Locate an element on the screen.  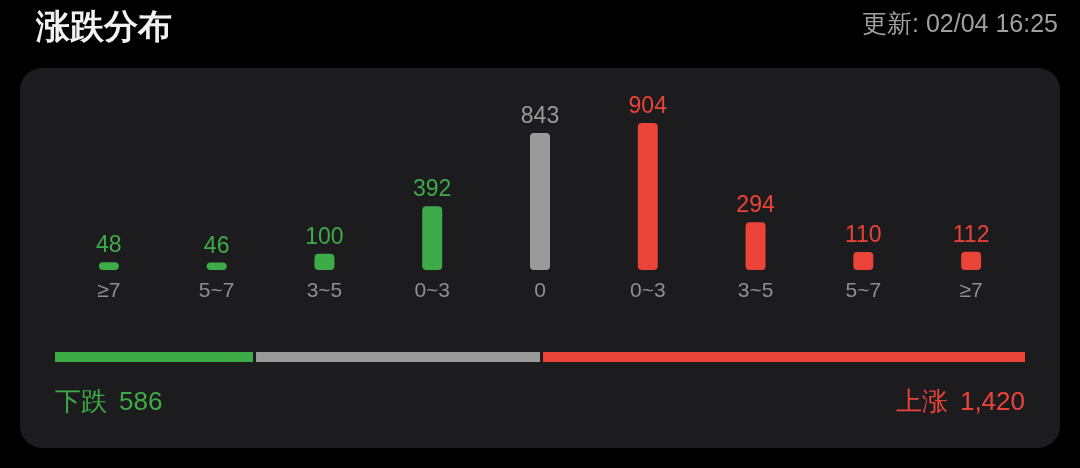
x-tick-label: 0 is located at coordinates (540, 289).